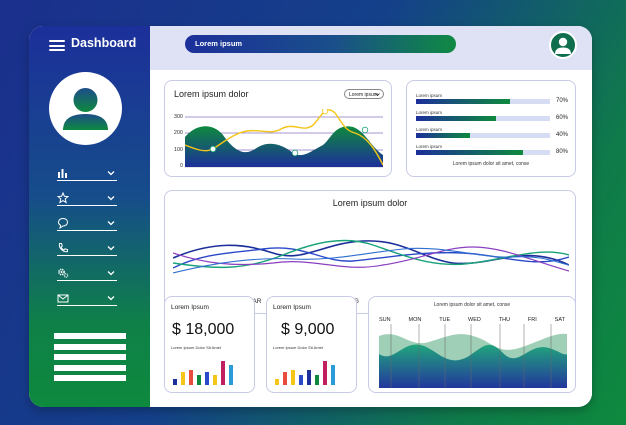  Describe the element at coordinates (284, 138) in the screenshot. I see `area-line-chart` at that location.